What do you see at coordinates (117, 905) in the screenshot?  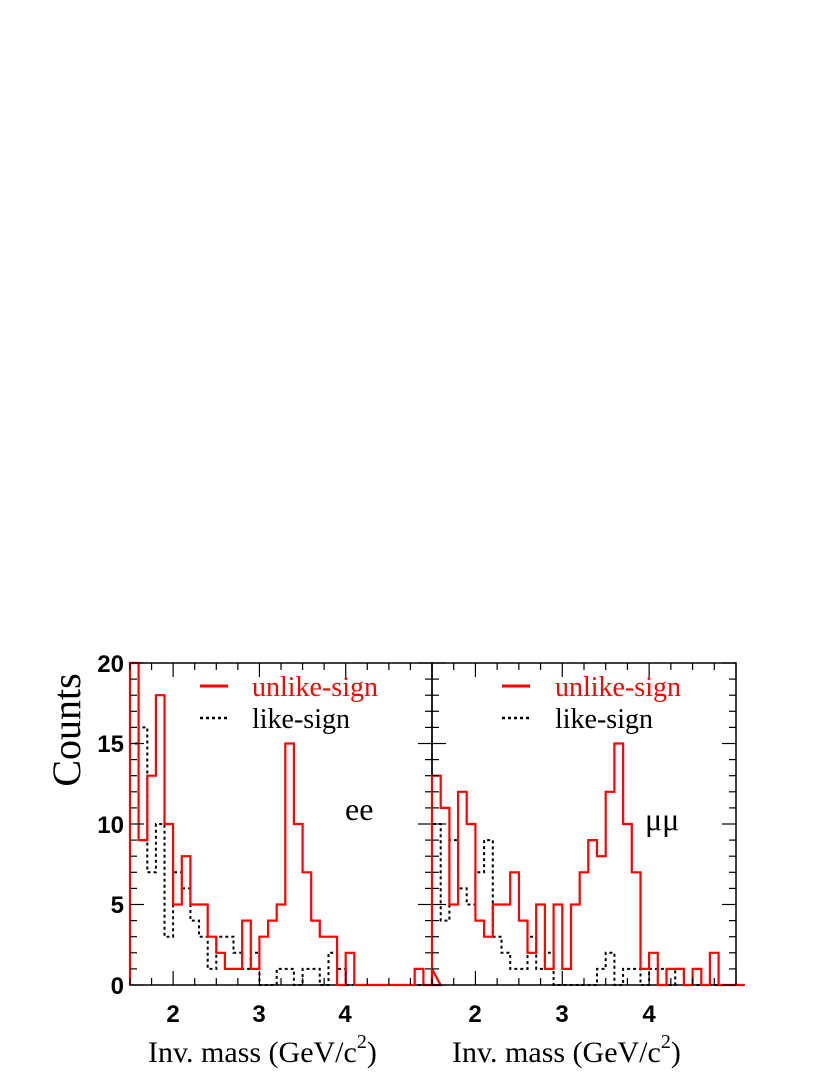 I see `y-tick-label-5: 5` at bounding box center [117, 905].